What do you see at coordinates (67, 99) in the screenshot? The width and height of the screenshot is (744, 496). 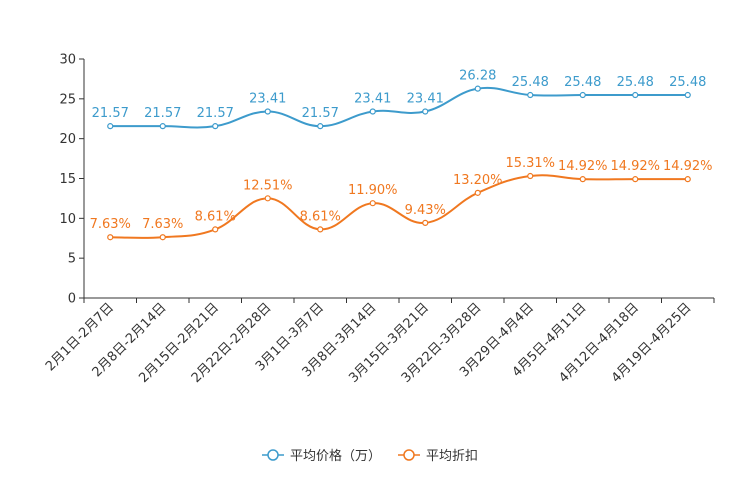 I see `y-tick-label: 25` at bounding box center [67, 99].